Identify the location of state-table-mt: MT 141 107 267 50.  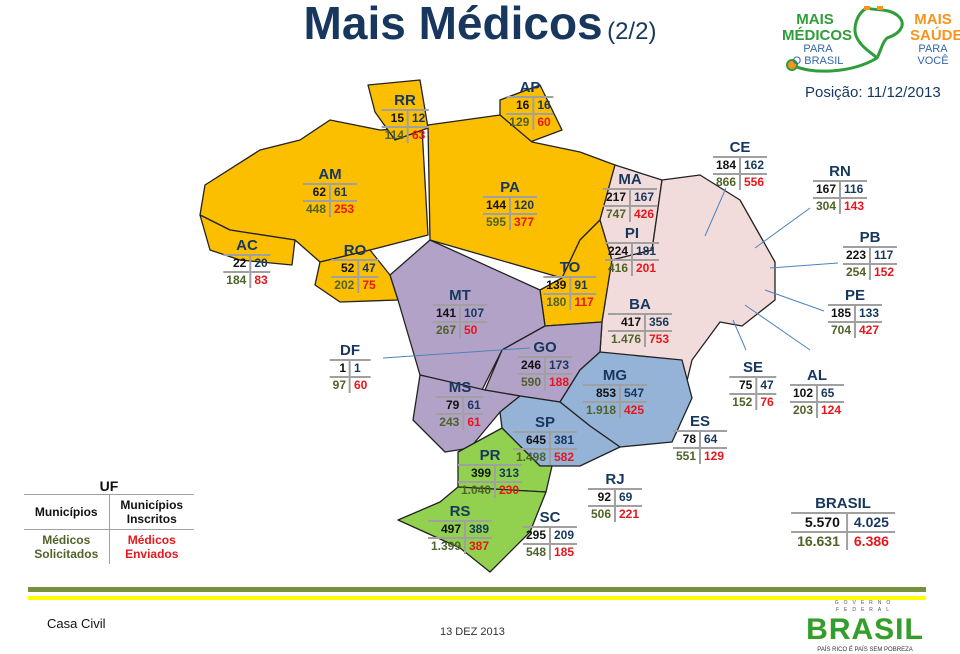
(460, 312).